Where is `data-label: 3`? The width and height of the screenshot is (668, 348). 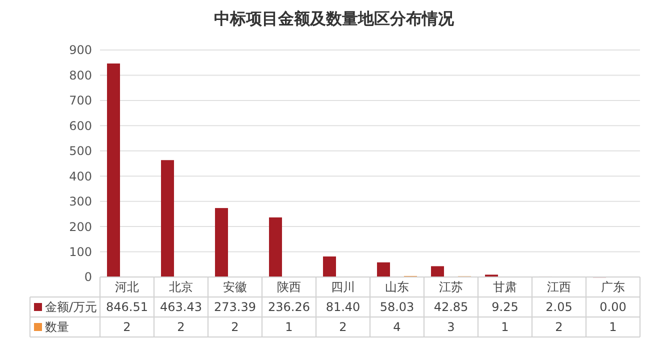 data-label: 3 is located at coordinates (451, 327).